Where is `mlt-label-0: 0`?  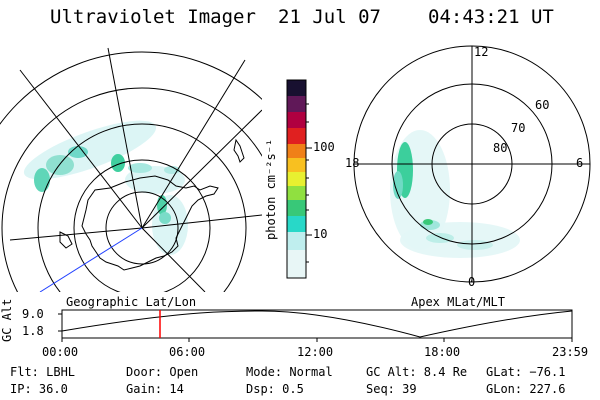
mlt-label-0: 0 is located at coordinates (472, 282).